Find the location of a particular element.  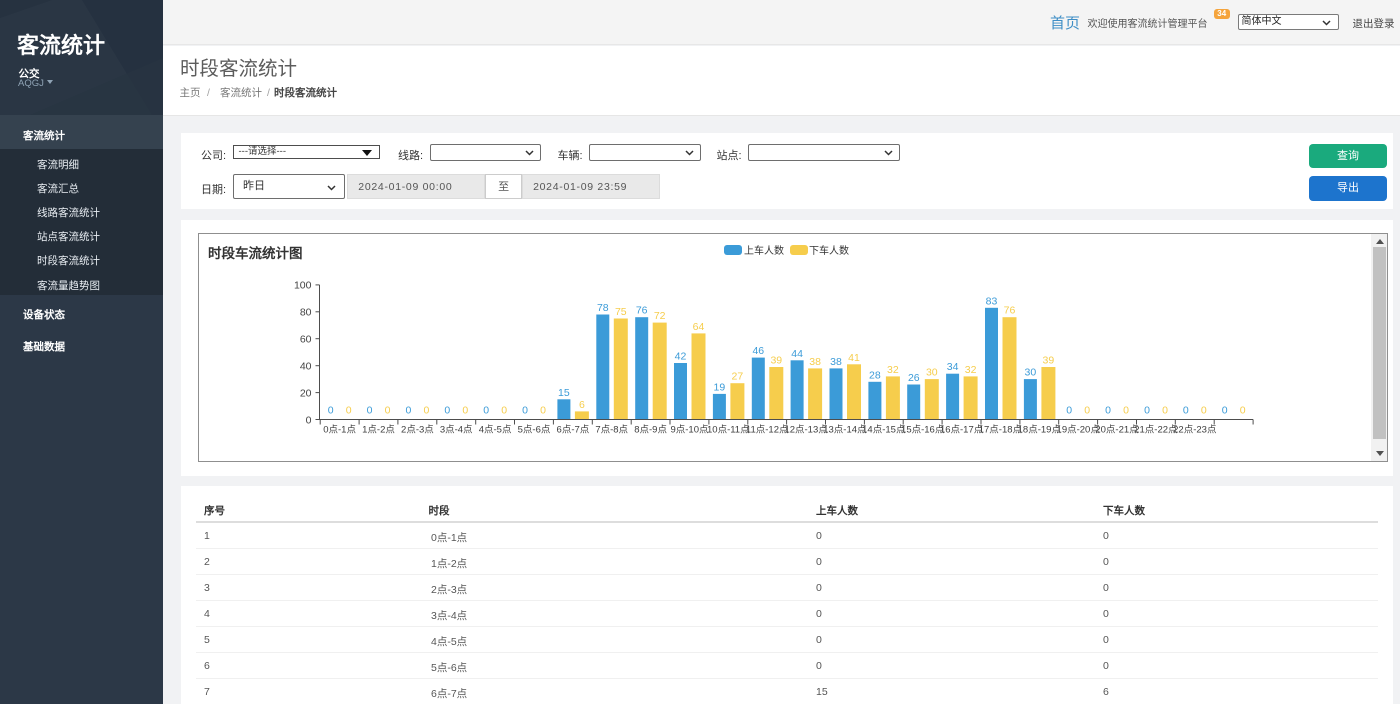

svg-text: 100 is located at coordinates (302, 286).